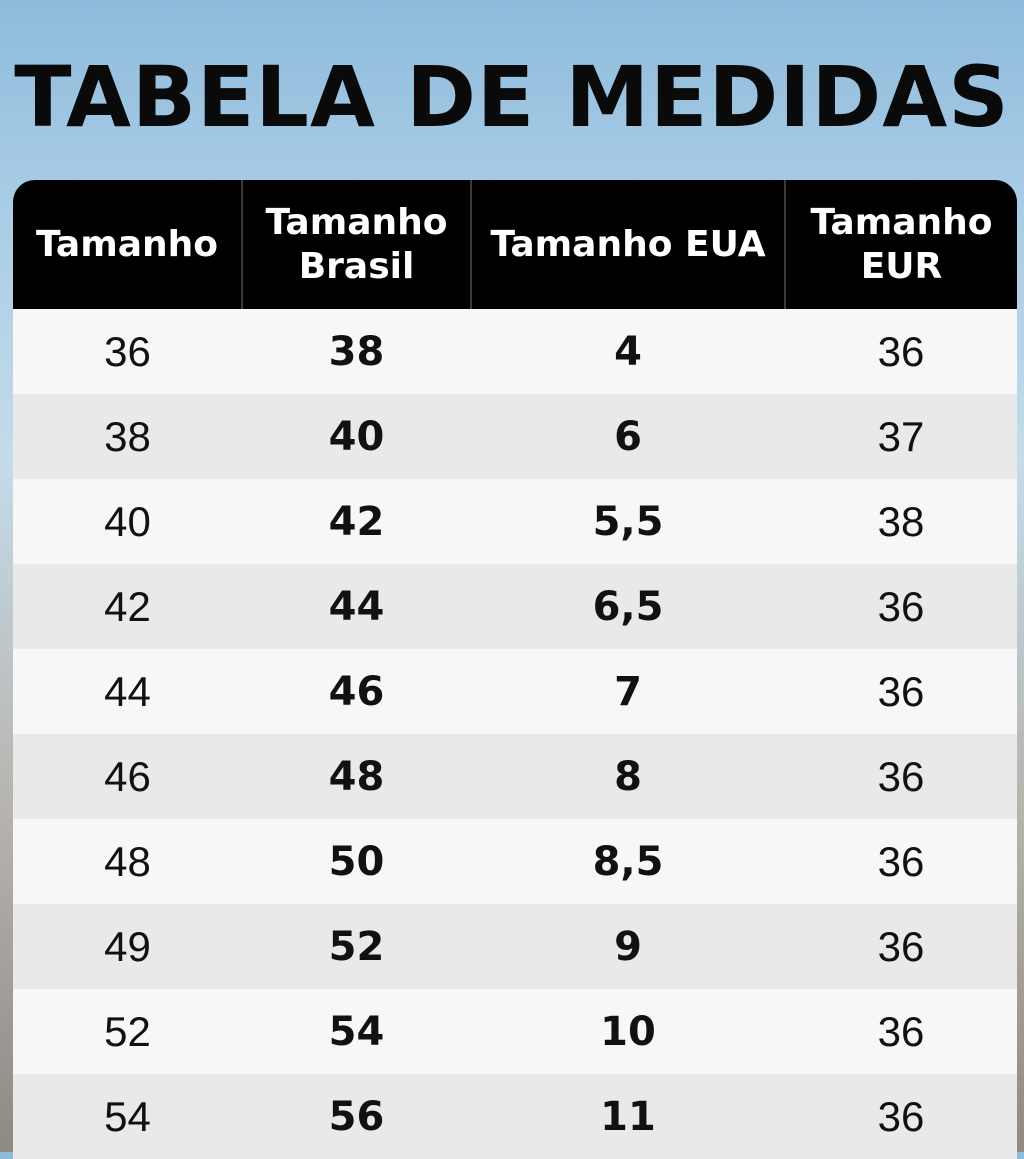 Image resolution: width=1024 pixels, height=1159 pixels. I want to click on cell-tamanho-brasil: 54, so click(356, 1031).